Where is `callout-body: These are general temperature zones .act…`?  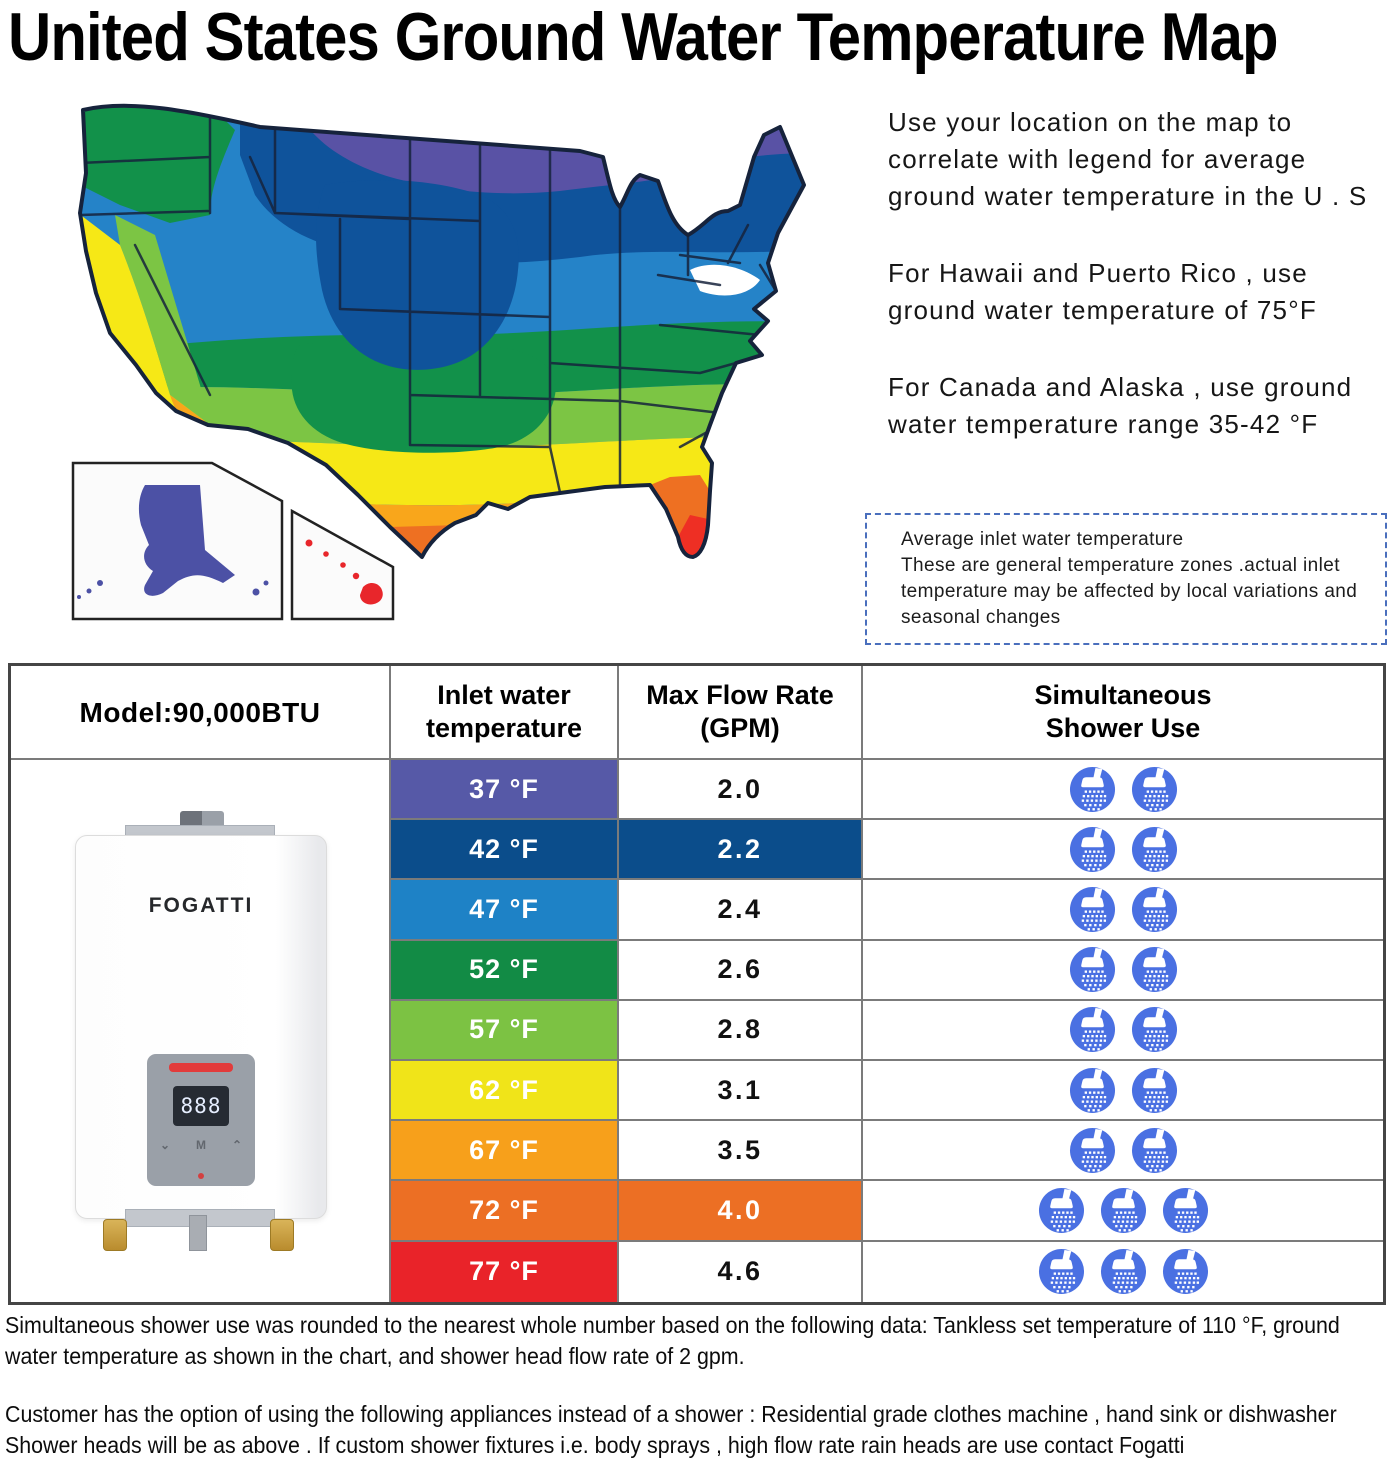 callout-body: These are general temperature zones .act… is located at coordinates (1129, 591).